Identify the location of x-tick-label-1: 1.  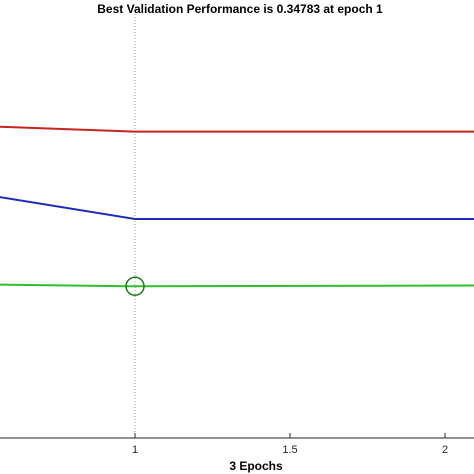
(135, 450).